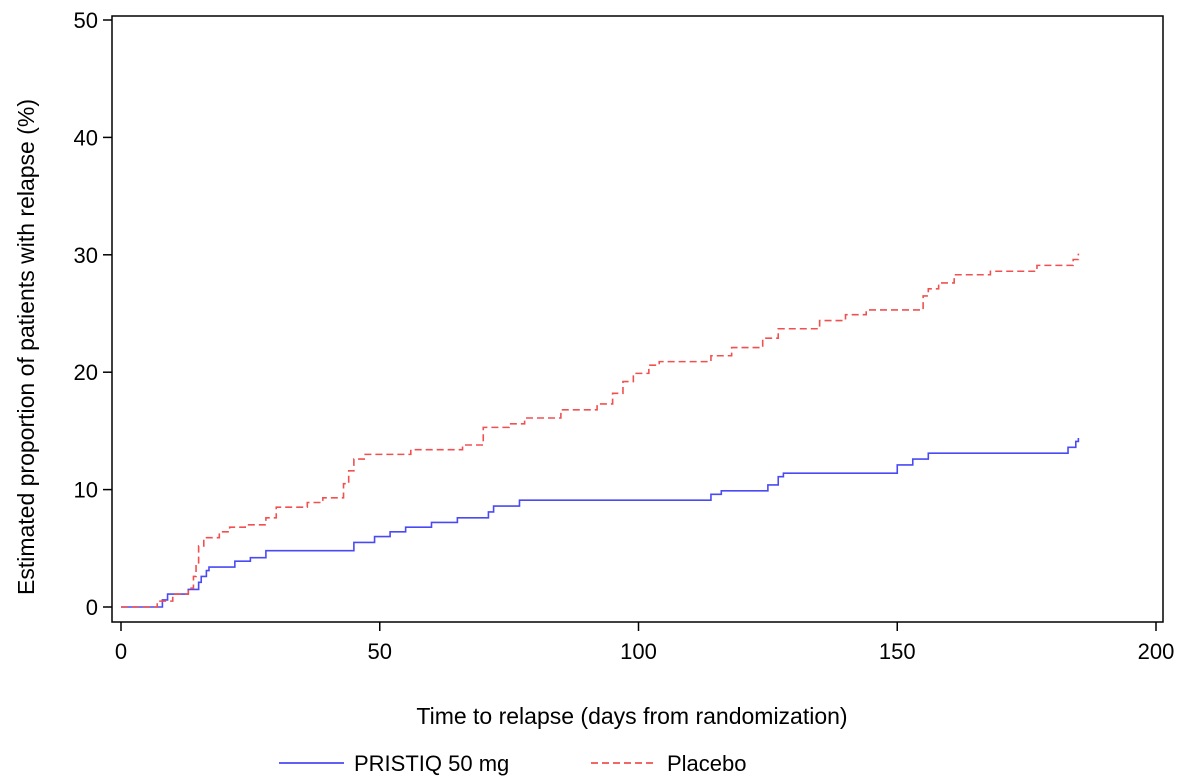  Describe the element at coordinates (513, 763) in the screenshot. I see `legend: PRISTIQ 50 mg Placebo` at that location.